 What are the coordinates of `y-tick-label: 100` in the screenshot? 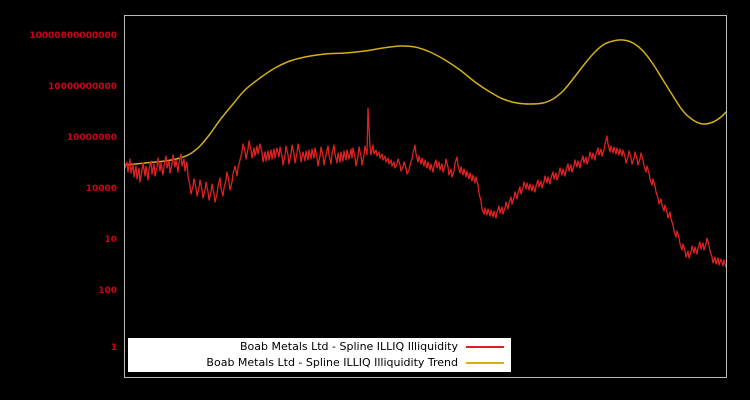 It's located at (107, 291).